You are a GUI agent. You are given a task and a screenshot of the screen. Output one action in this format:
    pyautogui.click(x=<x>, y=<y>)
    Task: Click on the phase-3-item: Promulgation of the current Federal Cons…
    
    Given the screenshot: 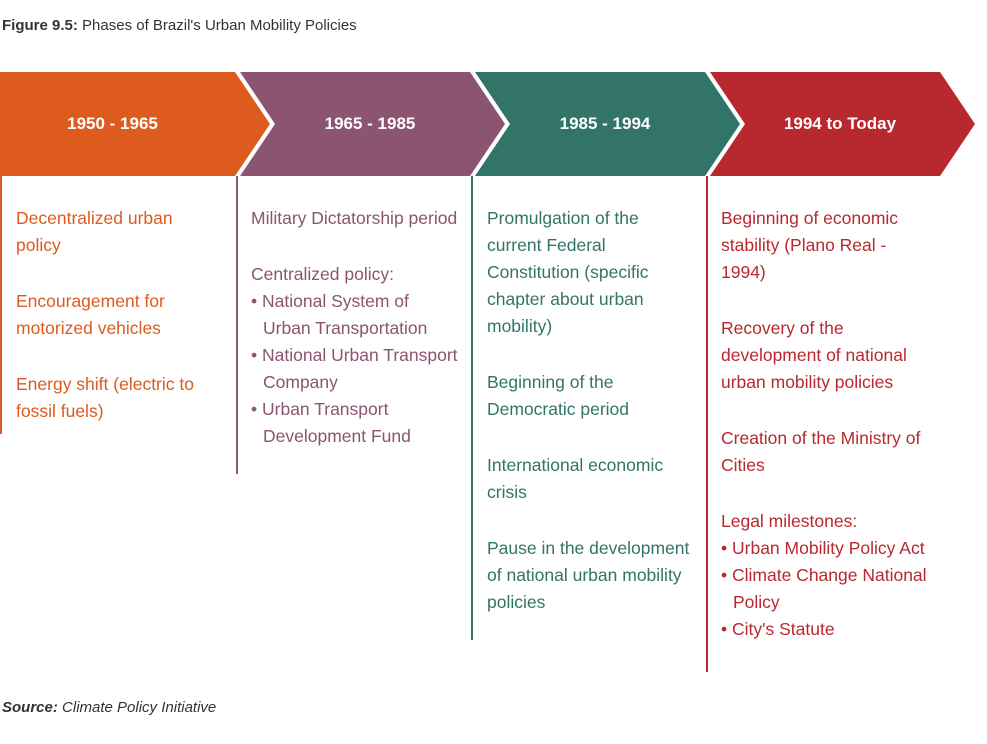 What is the action you would take?
    pyautogui.click(x=568, y=272)
    